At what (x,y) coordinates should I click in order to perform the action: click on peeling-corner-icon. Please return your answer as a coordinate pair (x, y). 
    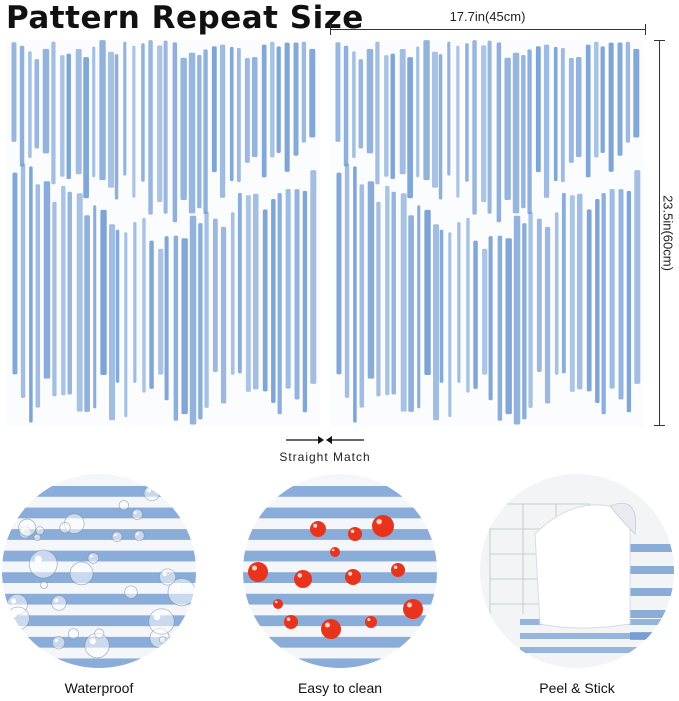
    Looking at the image, I should click on (577, 571).